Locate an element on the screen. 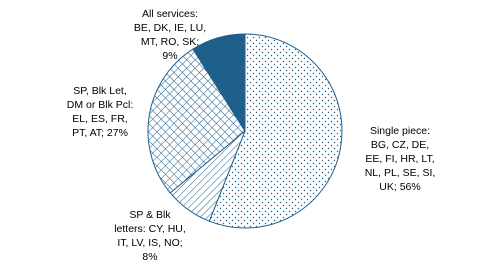 The width and height of the screenshot is (479, 262). slice-label-line: EL, ES, FR, is located at coordinates (99, 119).